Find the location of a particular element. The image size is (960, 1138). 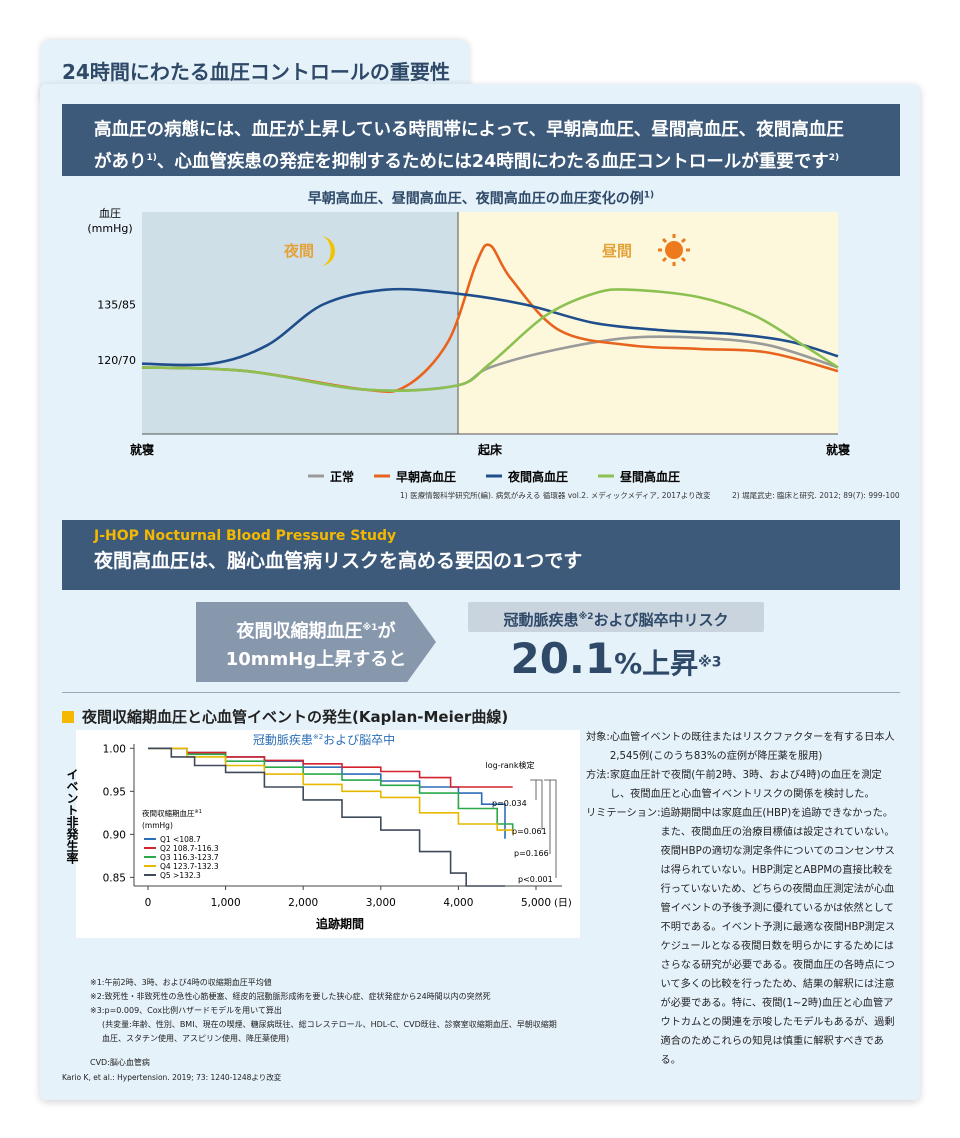

risk-label: 冠動脈疾患※2および脳卒中リスク is located at coordinates (616, 617).